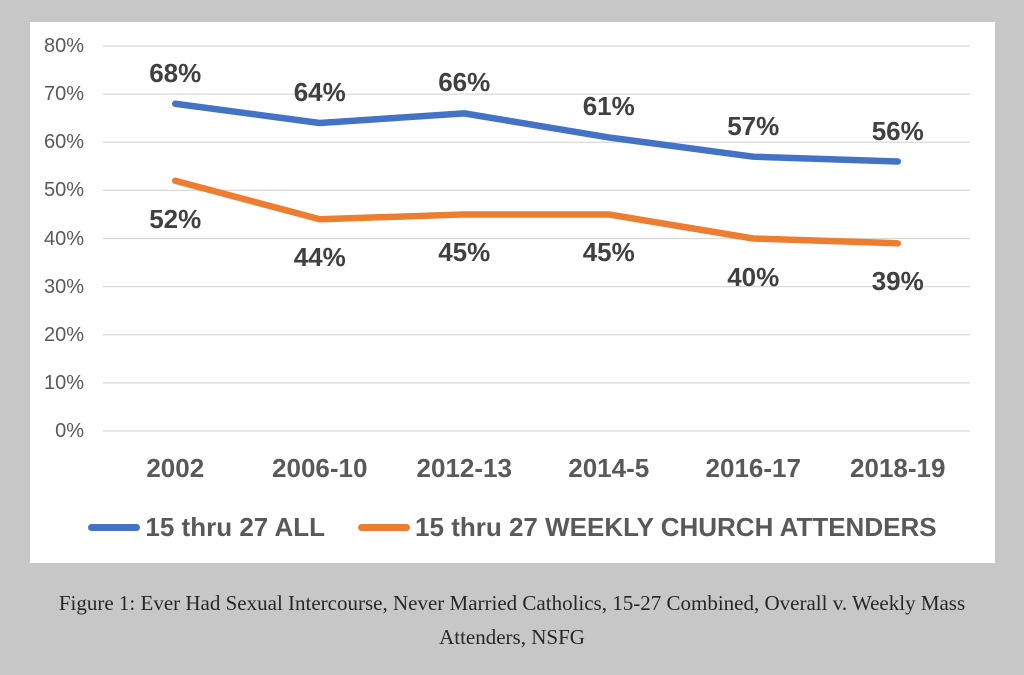 This screenshot has height=675, width=1024. Describe the element at coordinates (897, 281) in the screenshot. I see `data-label: 39%` at that location.